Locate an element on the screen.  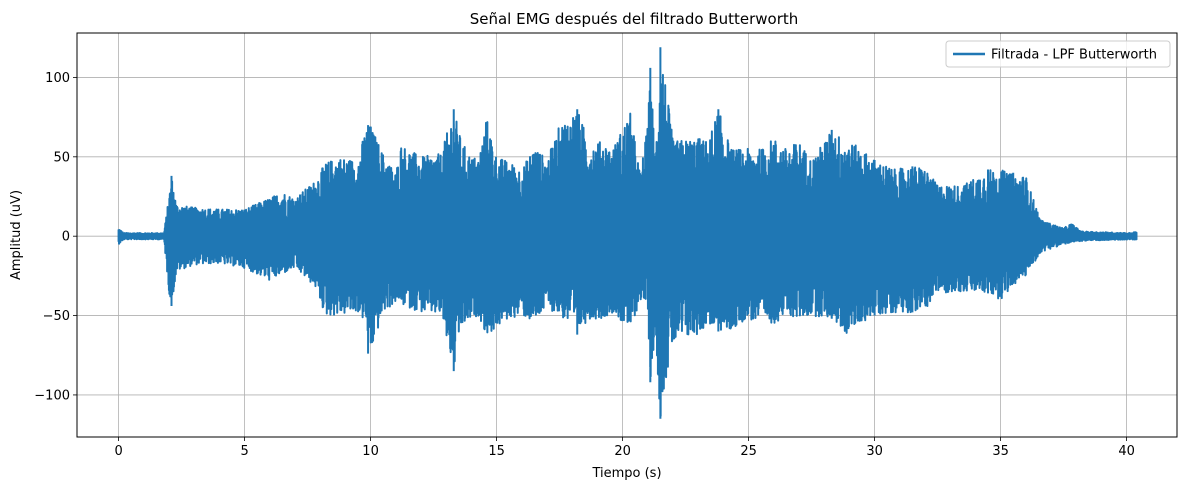
x-tick-label: 25 is located at coordinates (748, 451).